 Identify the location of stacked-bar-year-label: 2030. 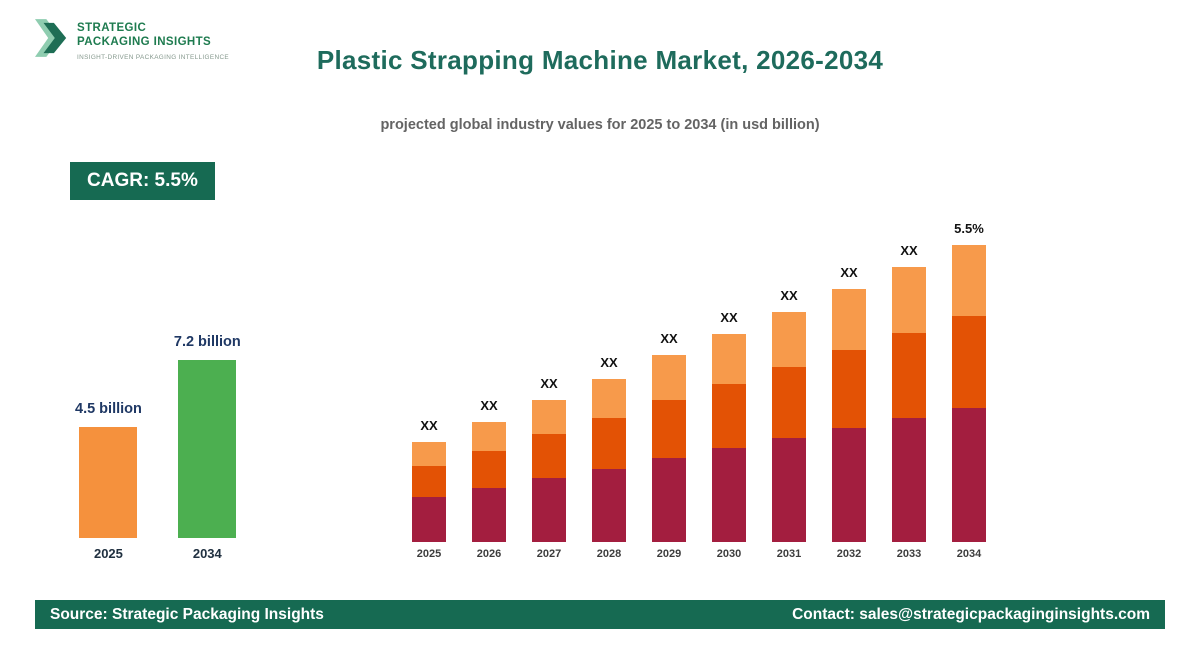
(729, 554).